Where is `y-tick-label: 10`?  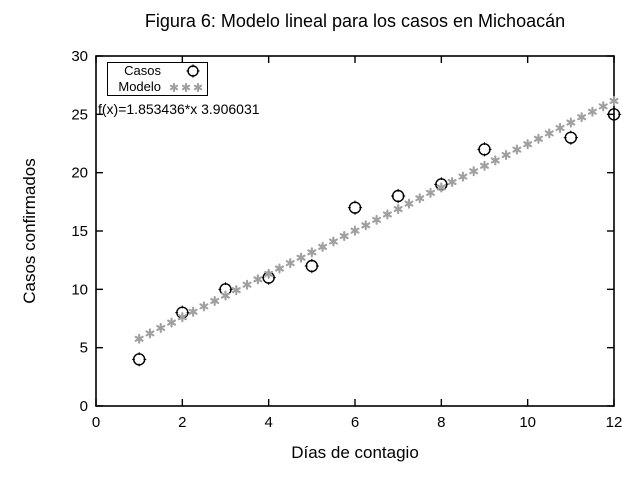 y-tick-label: 10 is located at coordinates (79, 289).